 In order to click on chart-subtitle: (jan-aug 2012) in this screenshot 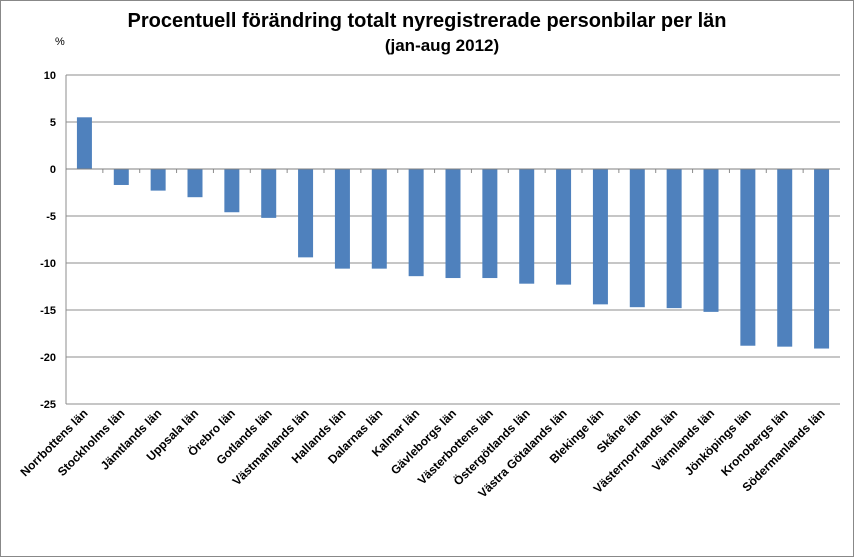, I will do `click(442, 45)`.